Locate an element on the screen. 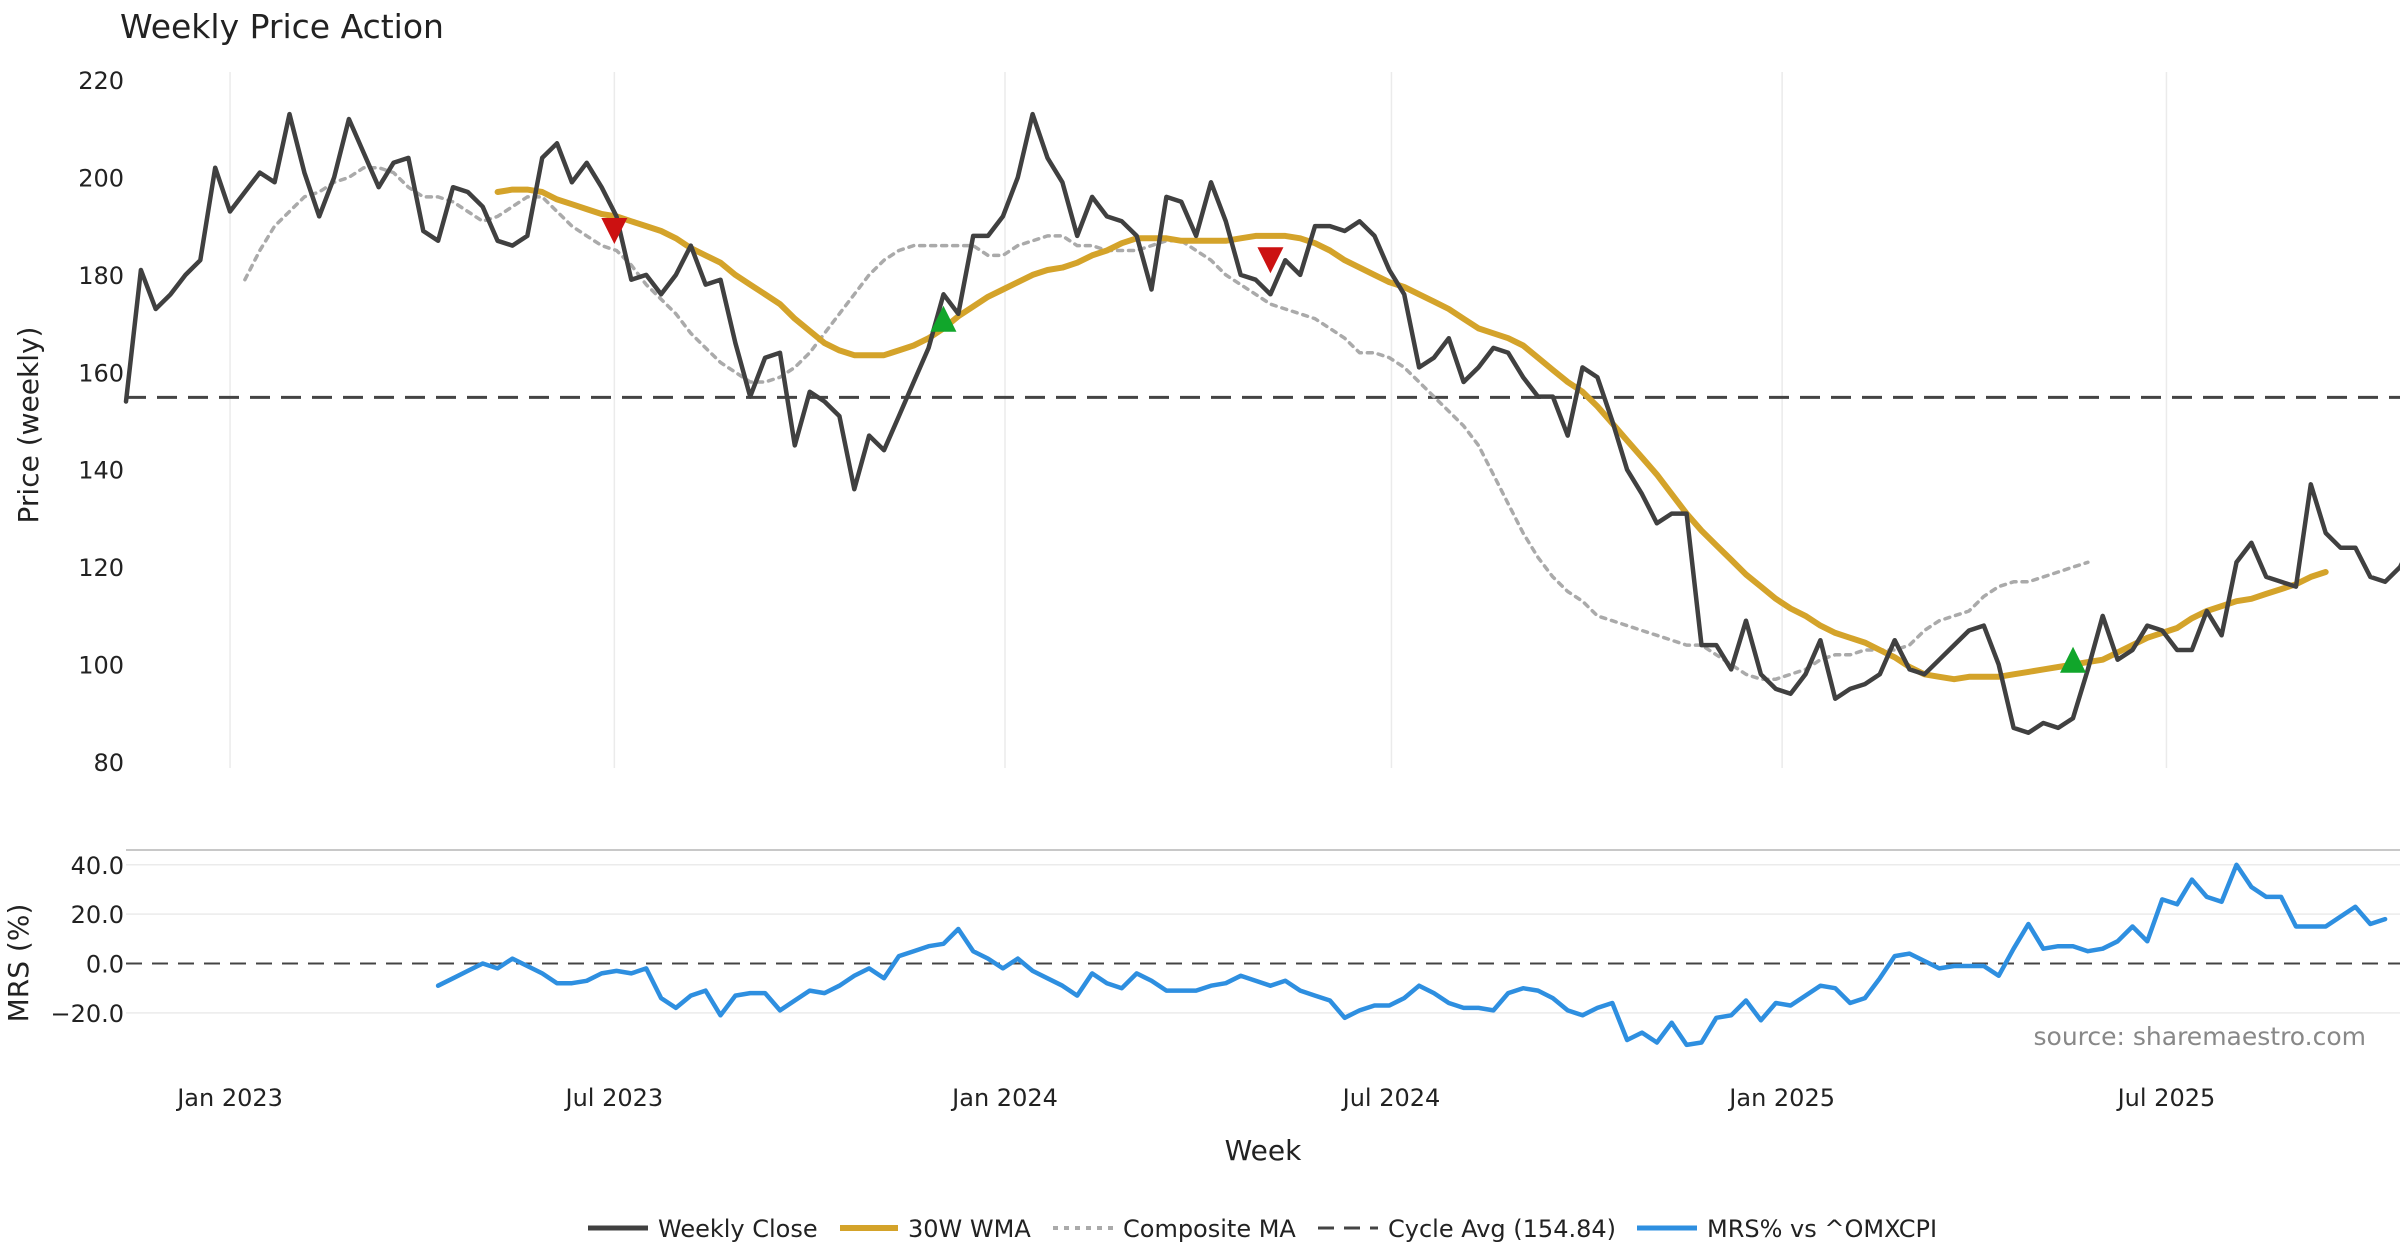  mrs-y-tick-label: 0.0 is located at coordinates (105, 965).